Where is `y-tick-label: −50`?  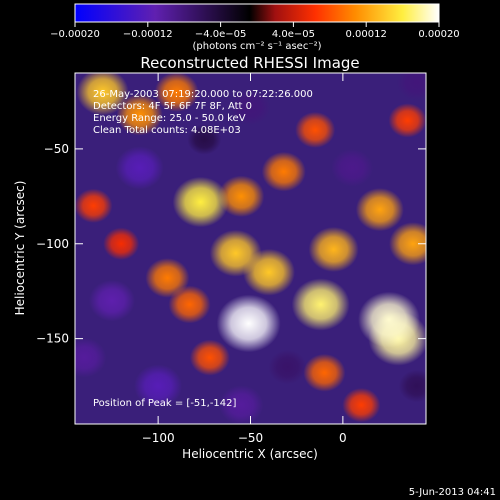
y-tick-label: −50 is located at coordinates (56, 149).